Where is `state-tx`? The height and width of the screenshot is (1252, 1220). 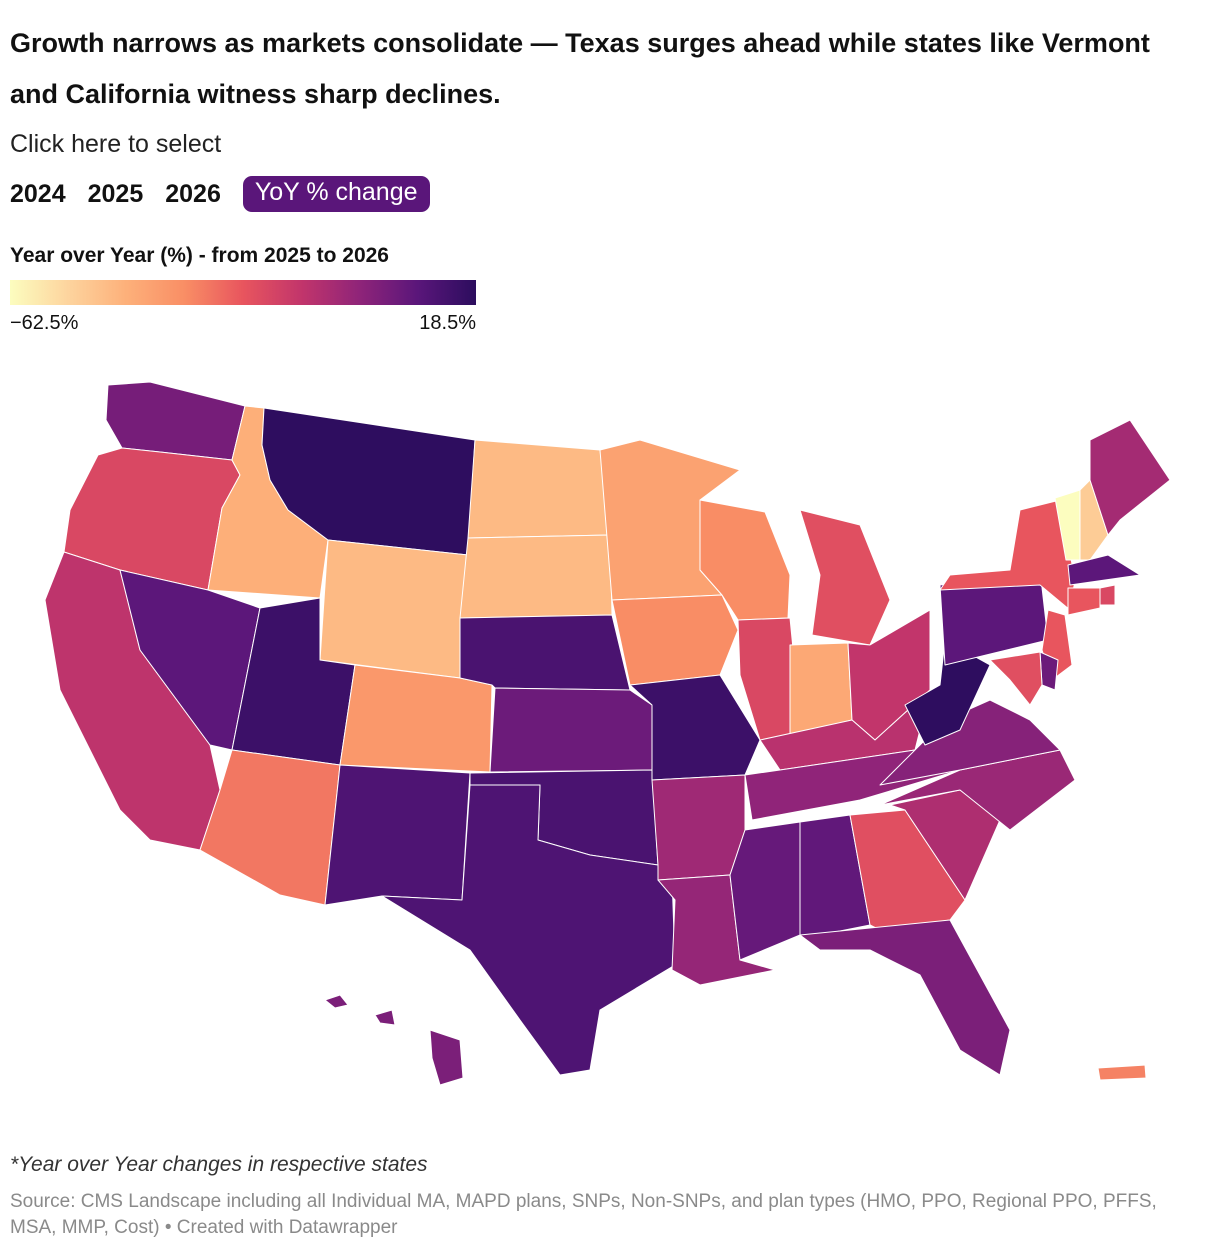
state-tx is located at coordinates (528, 930).